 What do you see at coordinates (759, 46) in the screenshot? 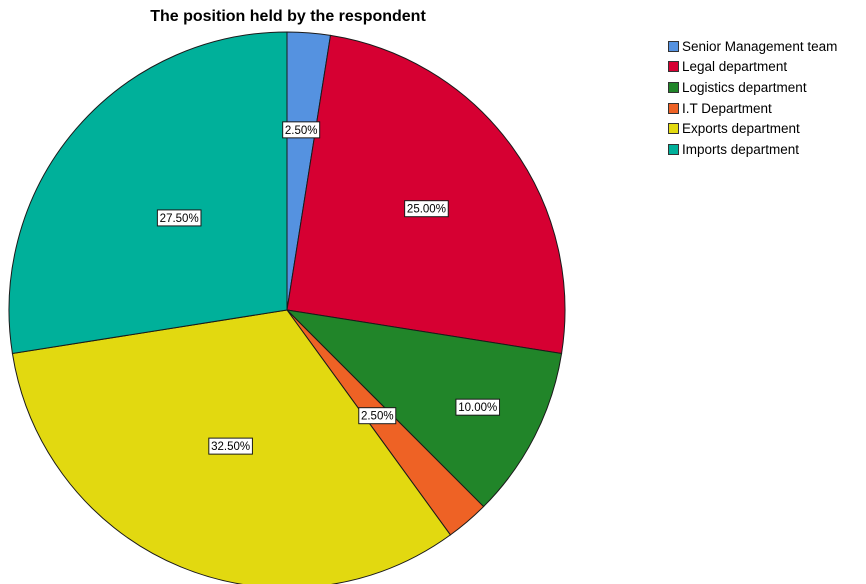
I see `legend-label: Senior Management team` at bounding box center [759, 46].